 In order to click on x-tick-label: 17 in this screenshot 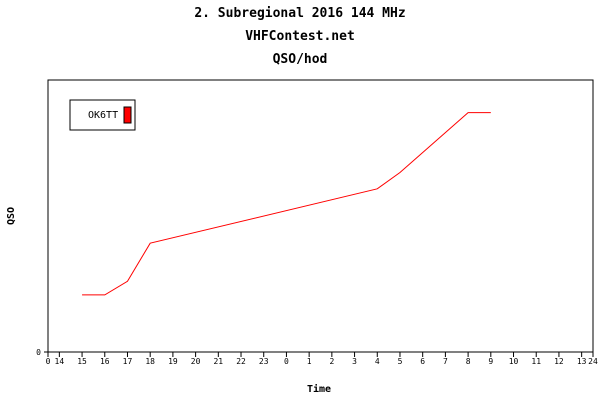, I will do `click(128, 361)`.